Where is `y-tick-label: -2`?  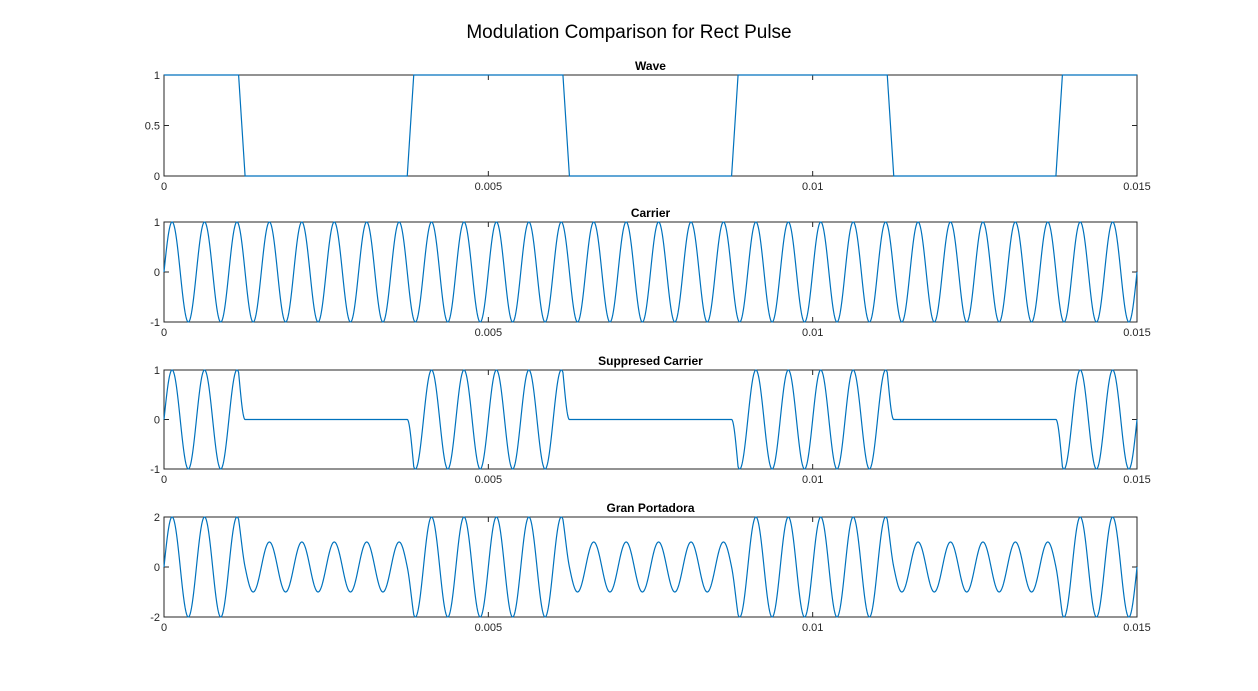 y-tick-label: -2 is located at coordinates (155, 618).